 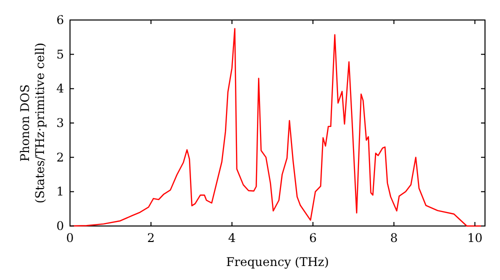 I want to click on y-tick-label: 4, so click(x=60, y=89).